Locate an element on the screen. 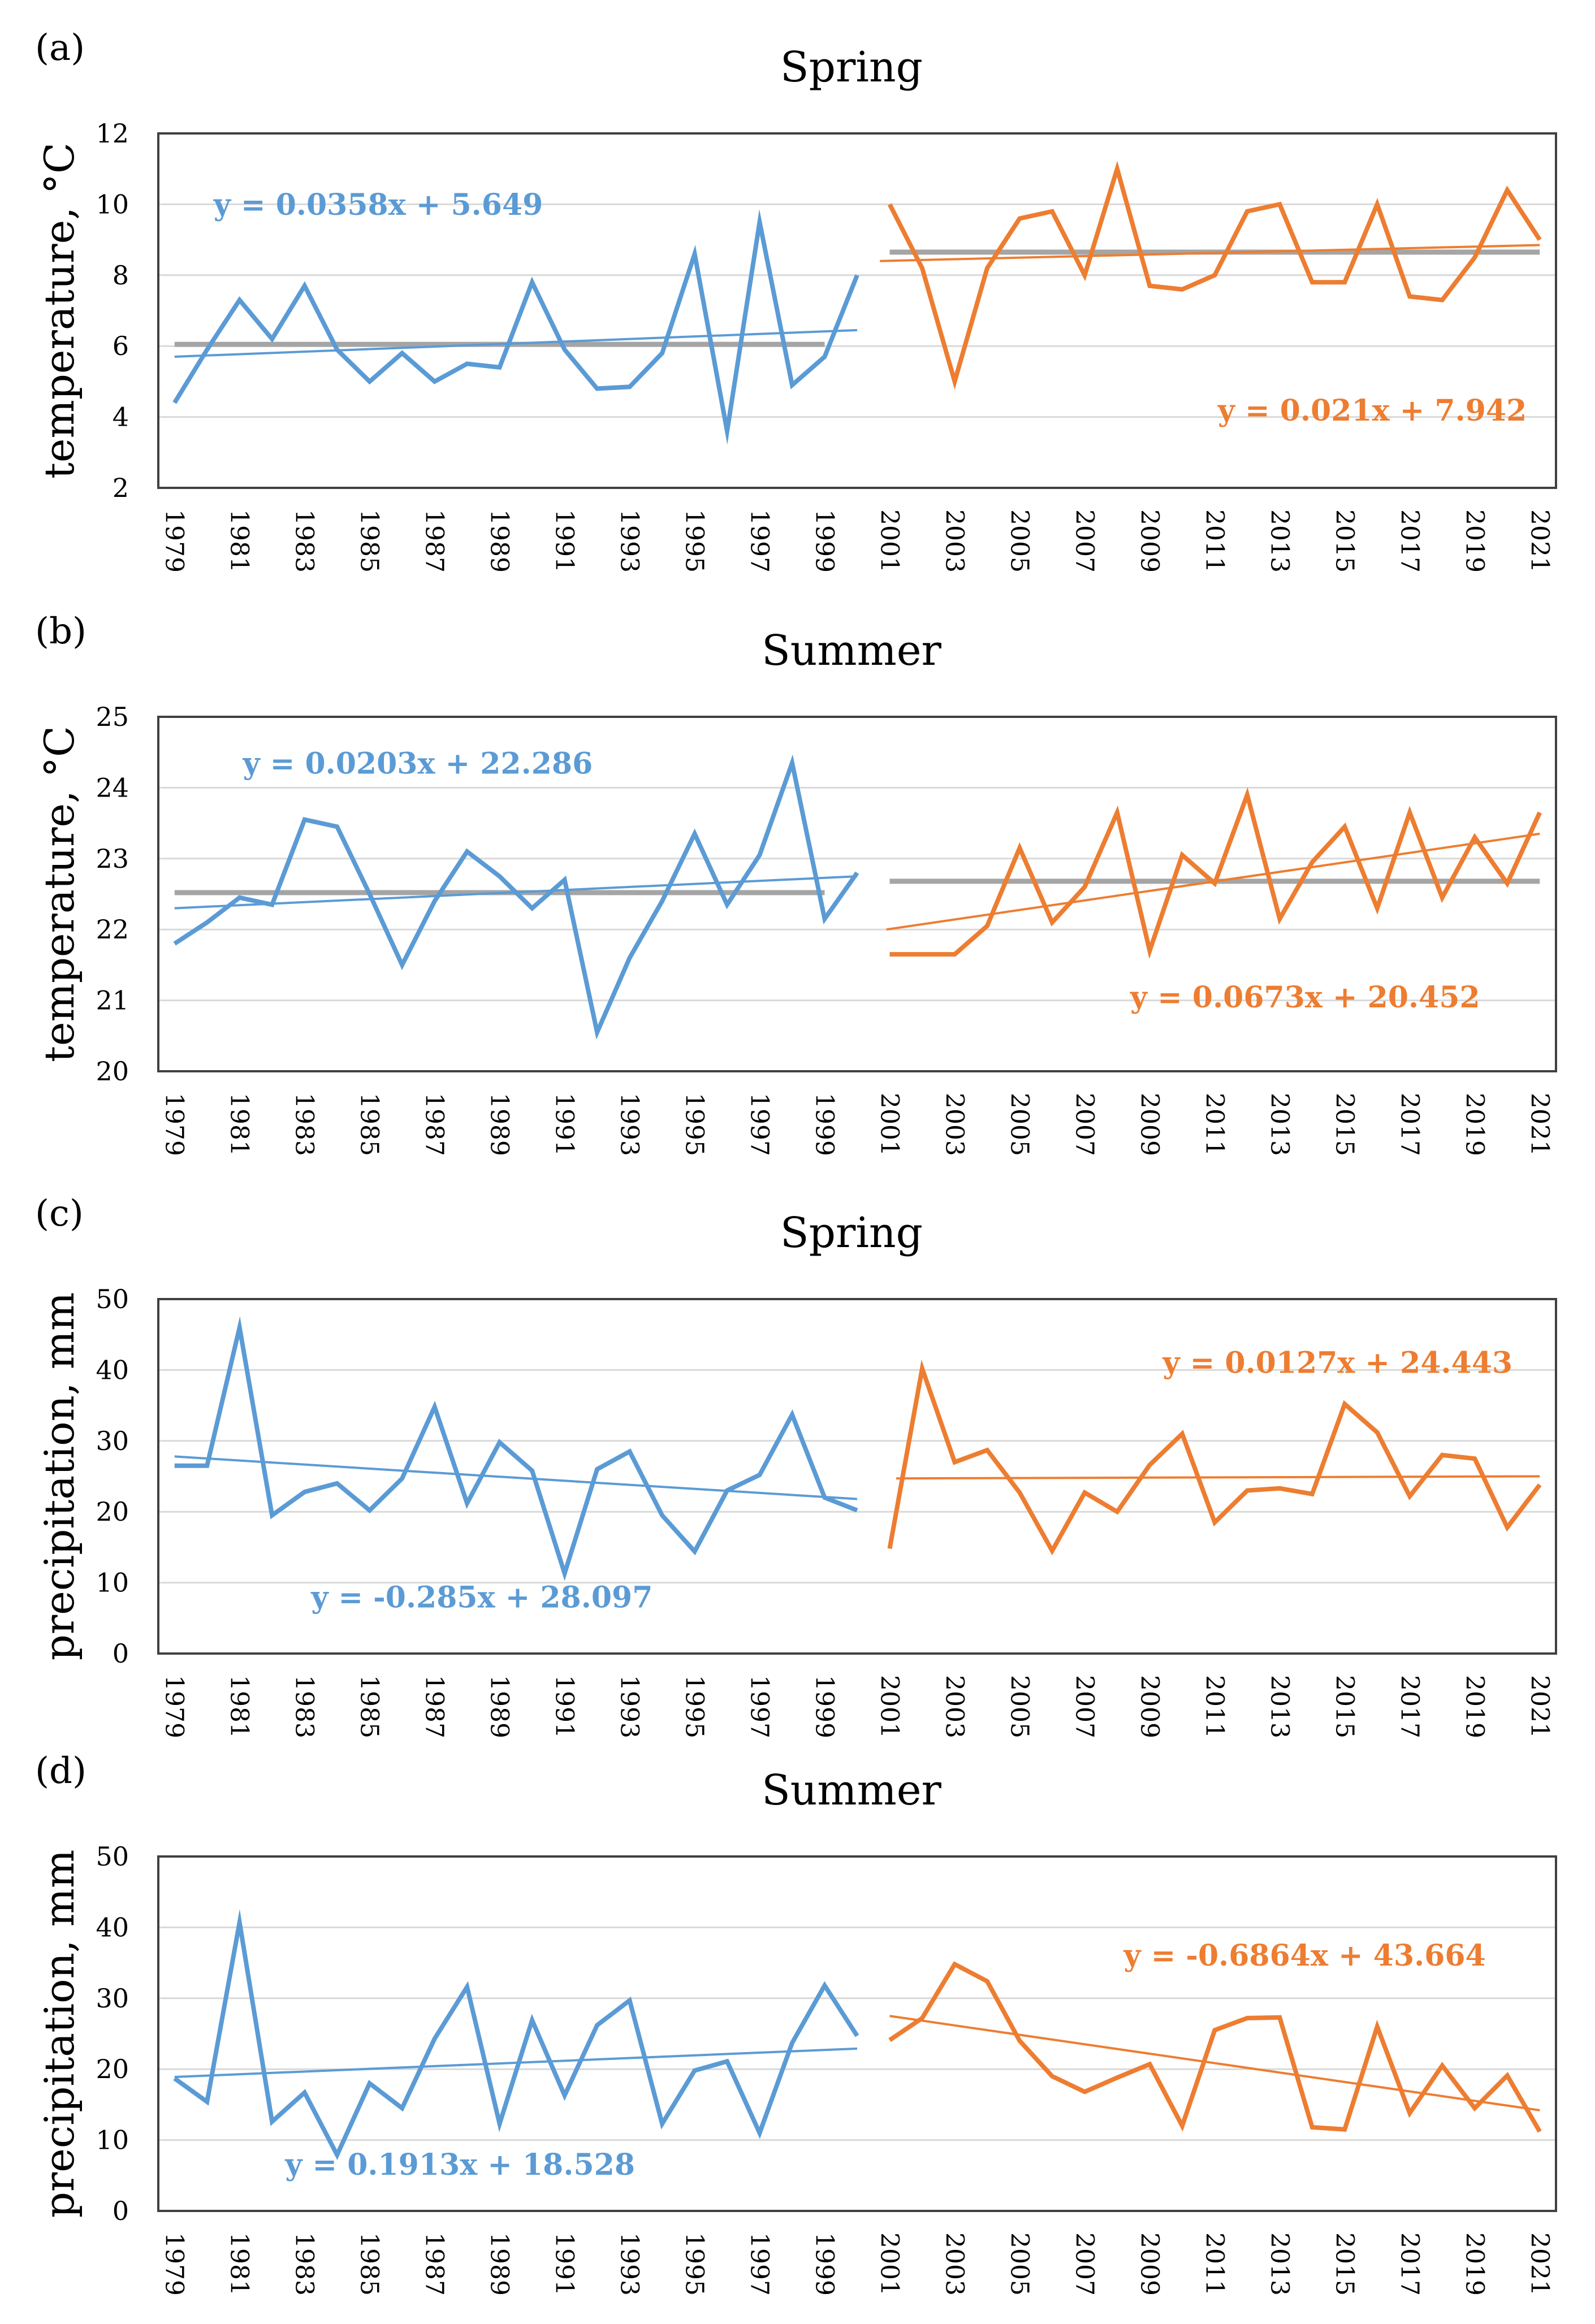  x-tick-label: 1979 is located at coordinates (175, 1706).